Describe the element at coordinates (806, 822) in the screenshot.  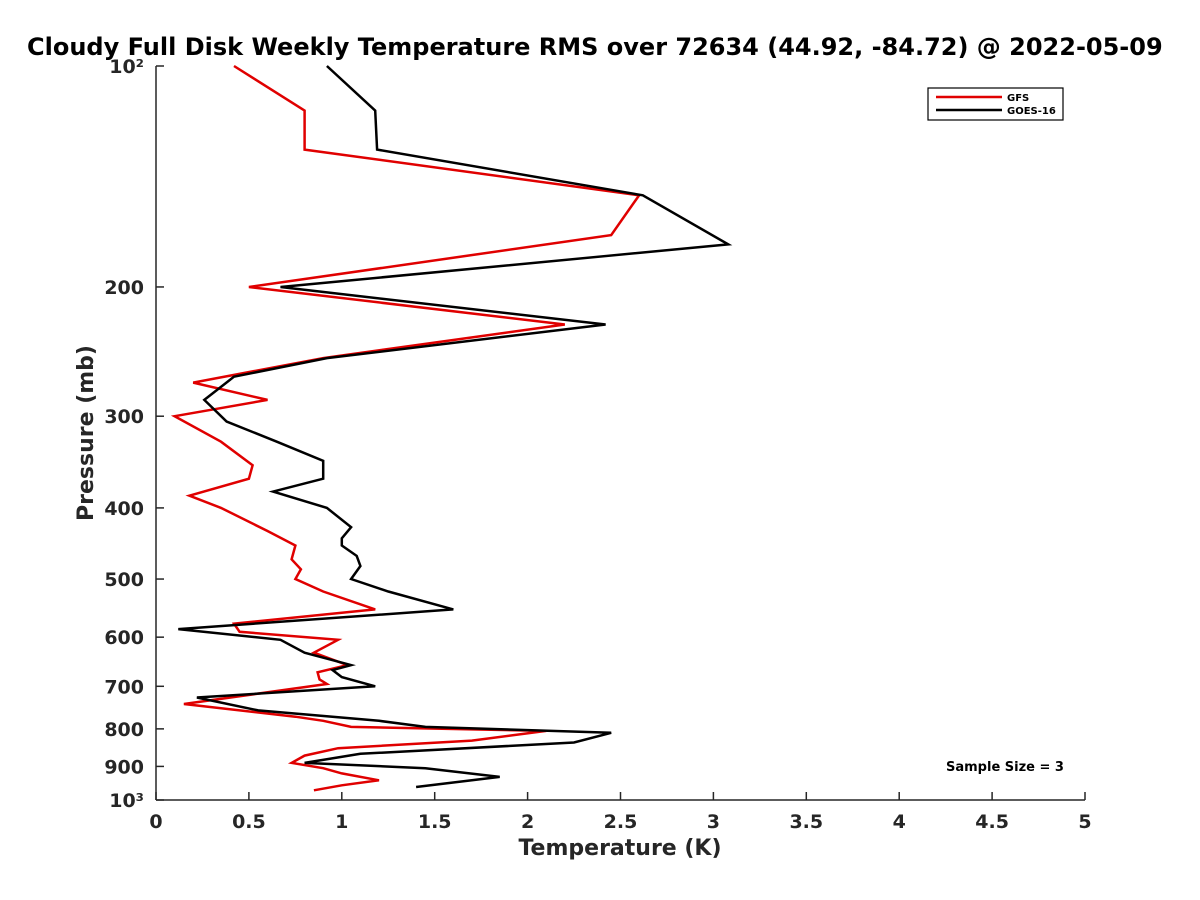
I see `x-tick-label: 3.5` at that location.